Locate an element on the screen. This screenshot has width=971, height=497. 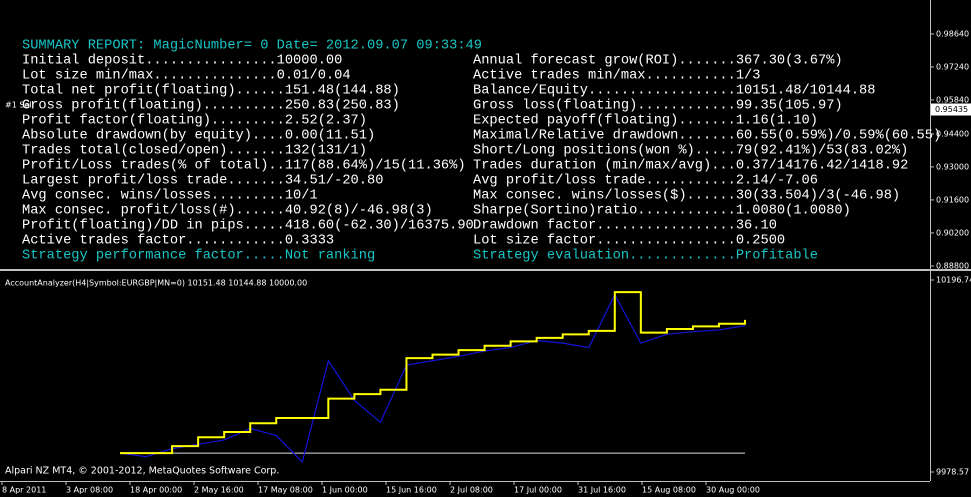
price-label: 0.88800 is located at coordinates (952, 265).